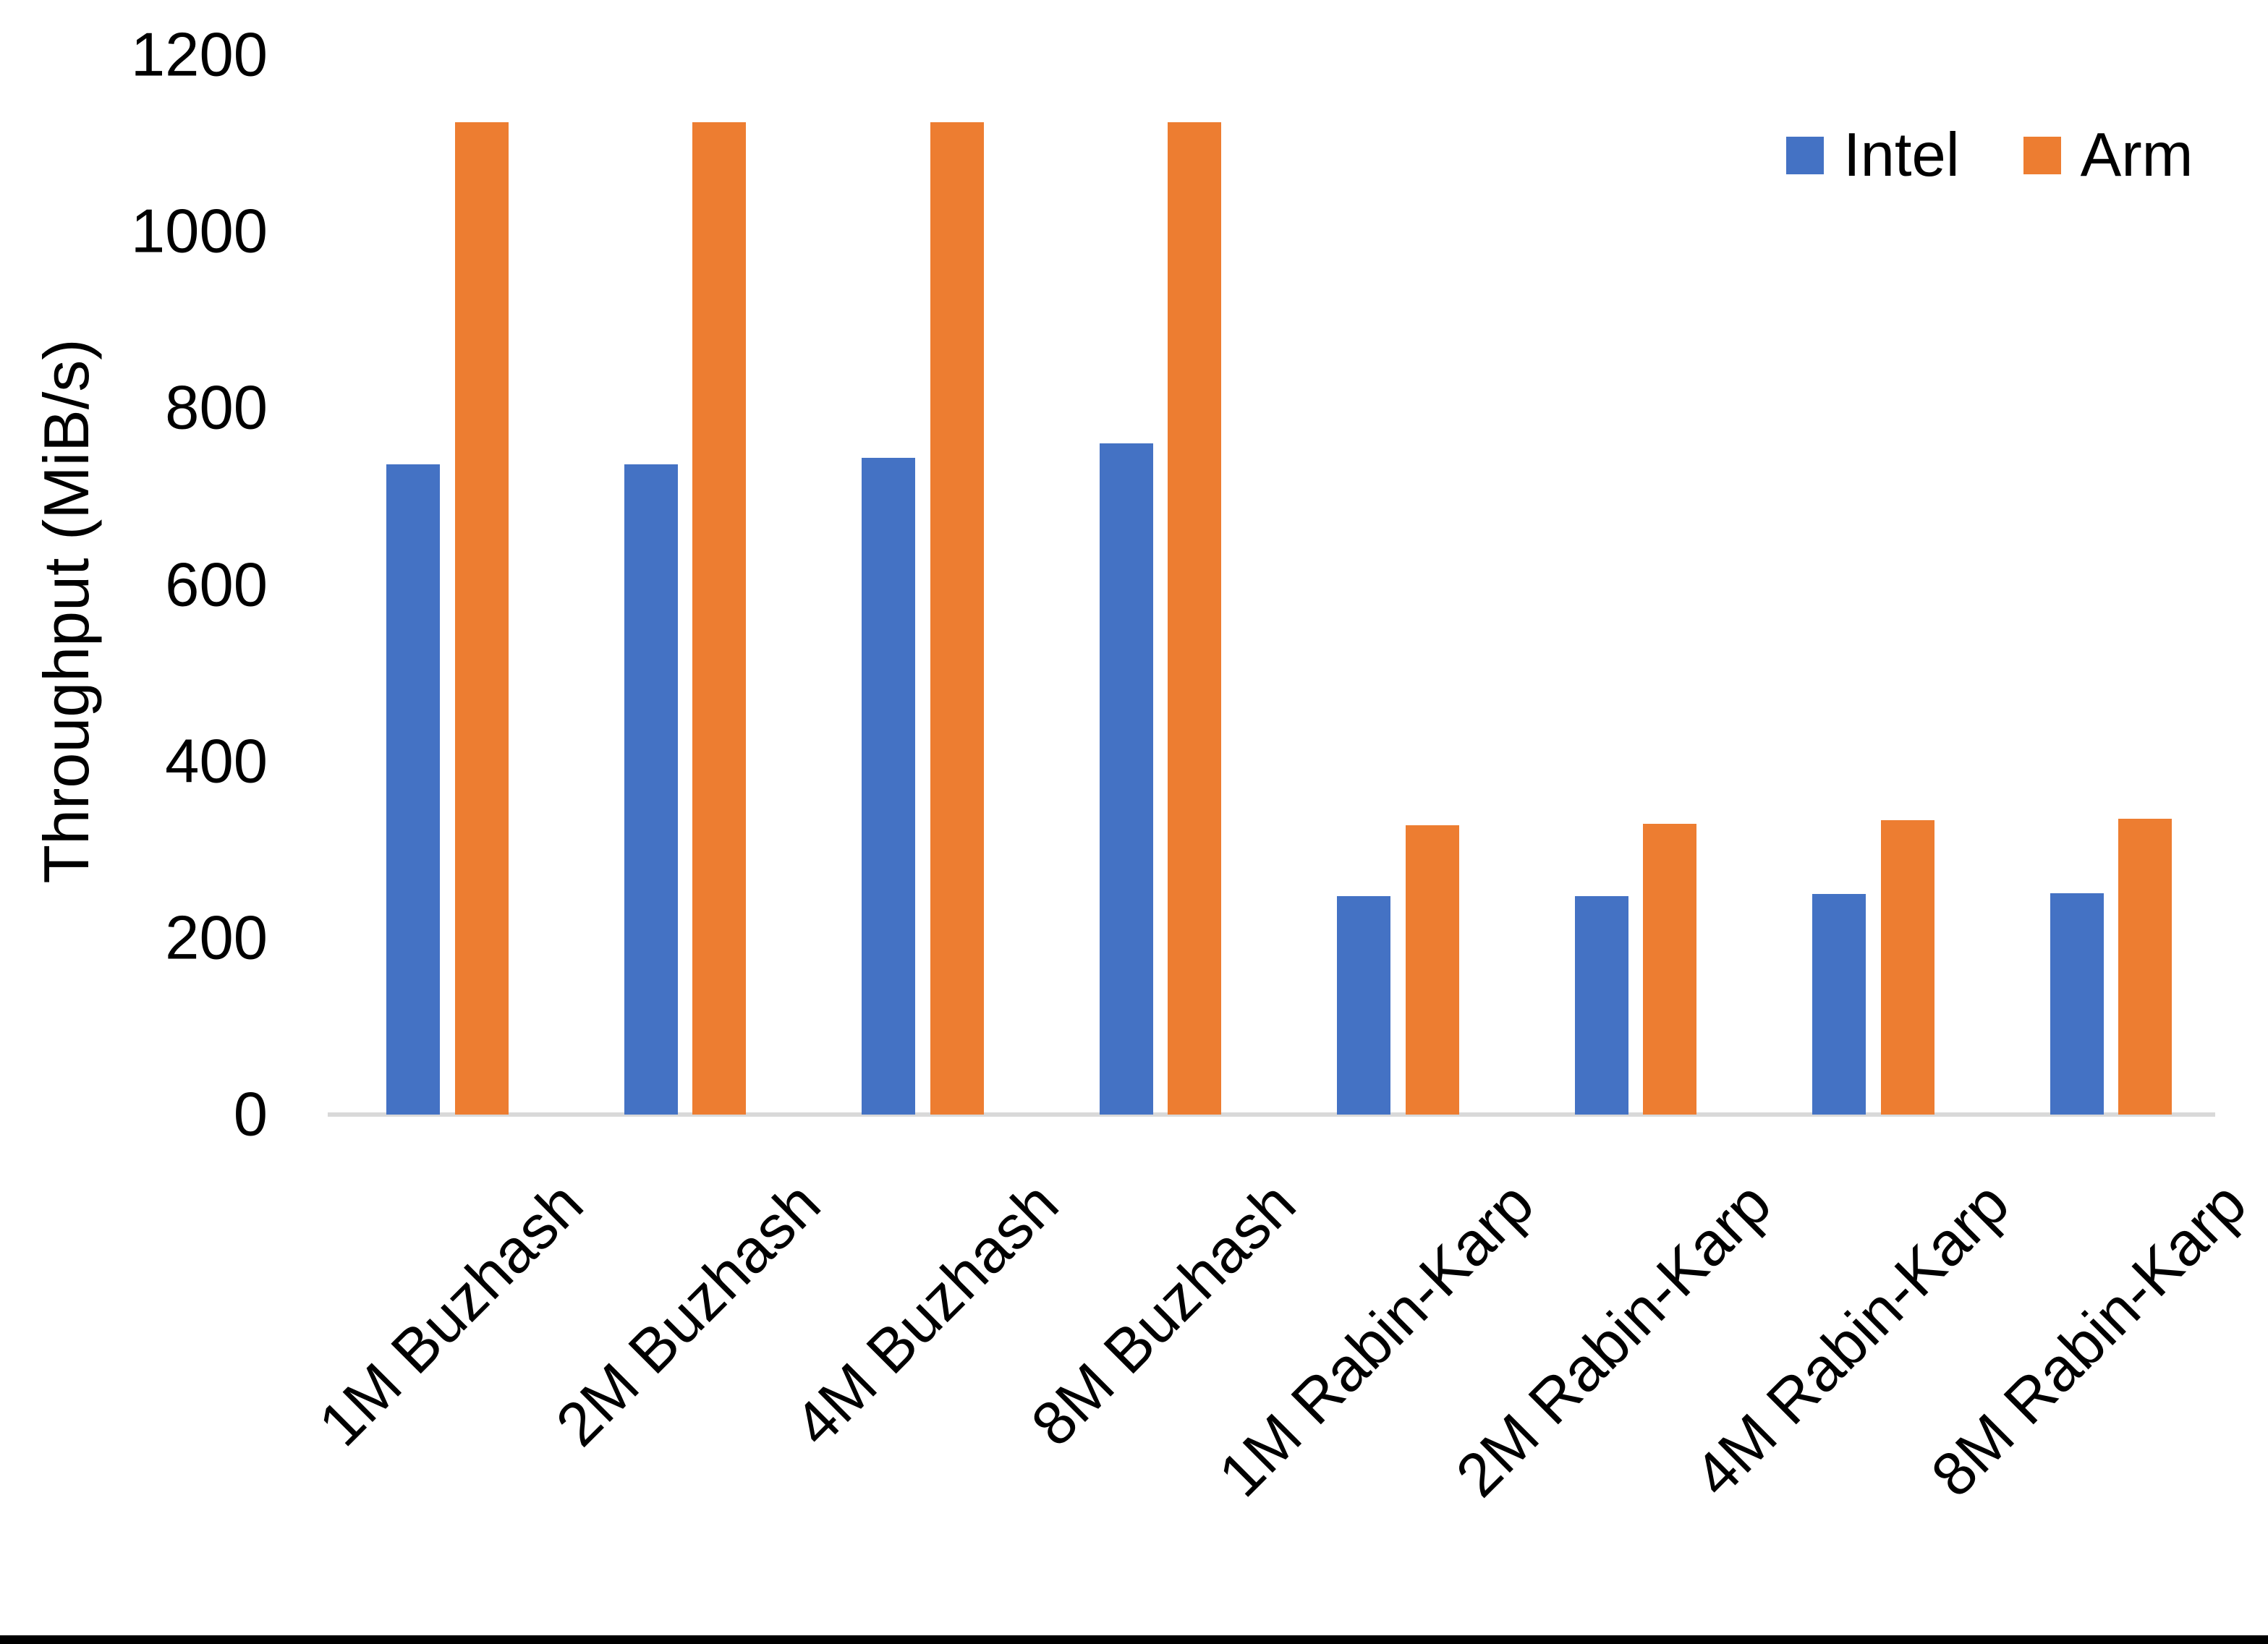  Describe the element at coordinates (216, 938) in the screenshot. I see `y-tick-label-200: 200` at that location.